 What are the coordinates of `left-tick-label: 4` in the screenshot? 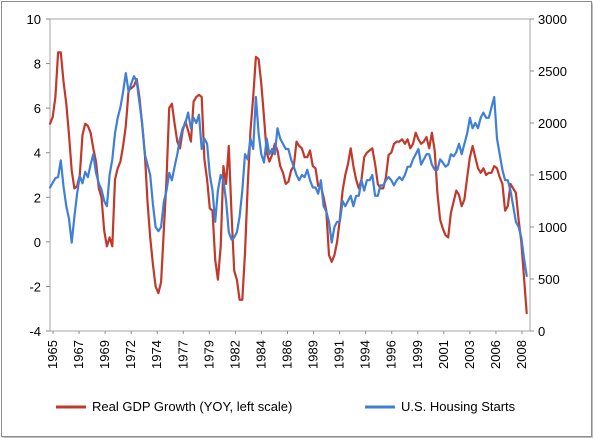 It's located at (37, 153).